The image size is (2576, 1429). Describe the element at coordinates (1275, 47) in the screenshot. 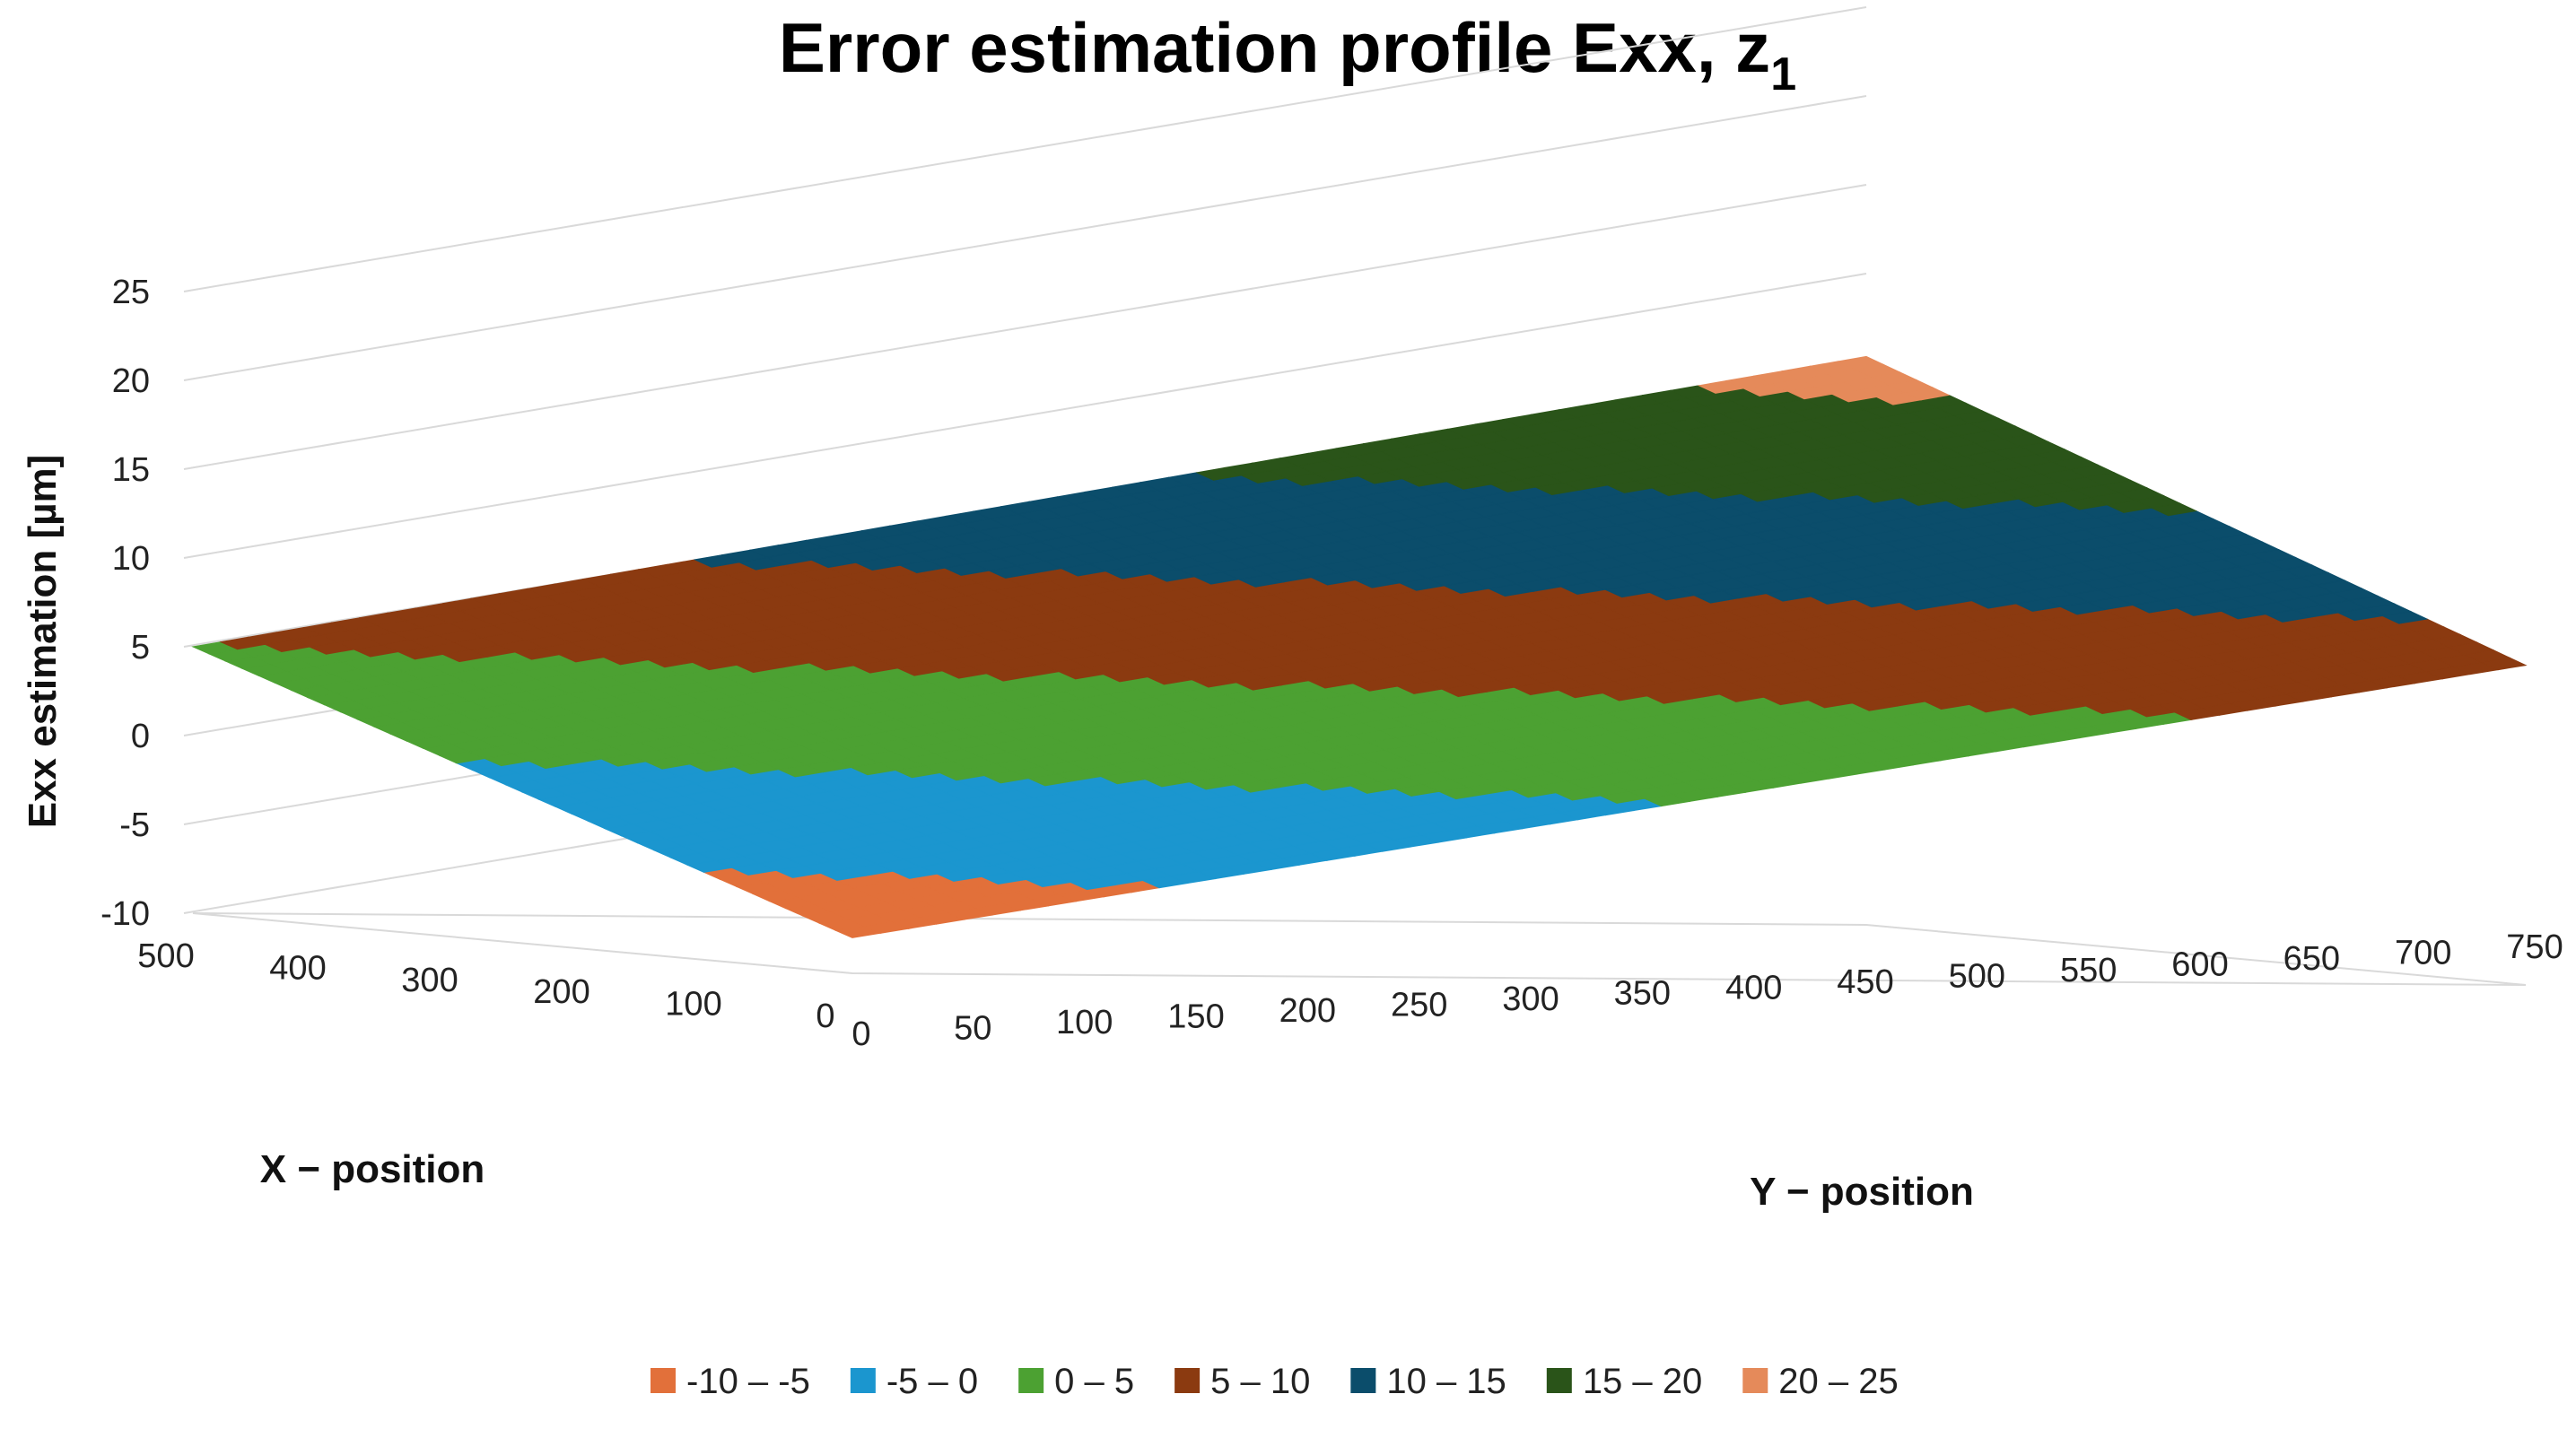

I see `chart-title-main: Error estimation profile Exx, z` at that location.